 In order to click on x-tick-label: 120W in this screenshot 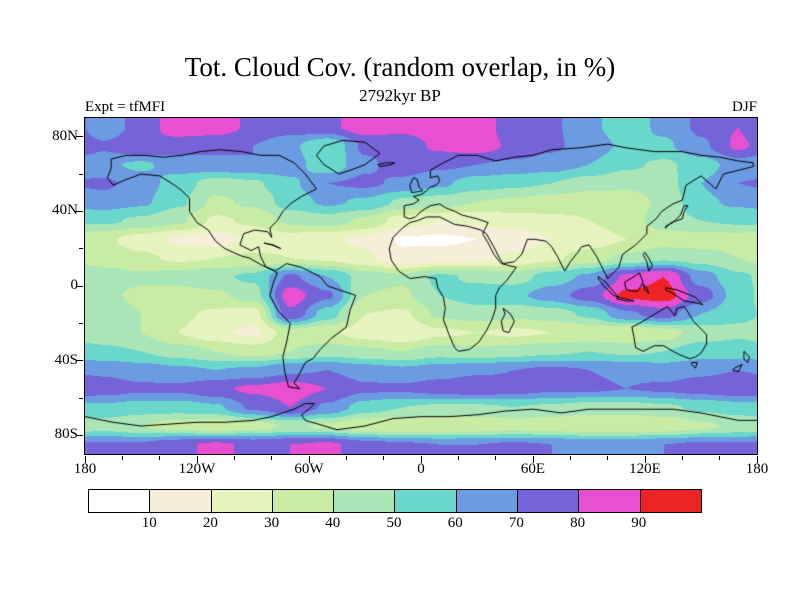, I will do `click(197, 469)`.